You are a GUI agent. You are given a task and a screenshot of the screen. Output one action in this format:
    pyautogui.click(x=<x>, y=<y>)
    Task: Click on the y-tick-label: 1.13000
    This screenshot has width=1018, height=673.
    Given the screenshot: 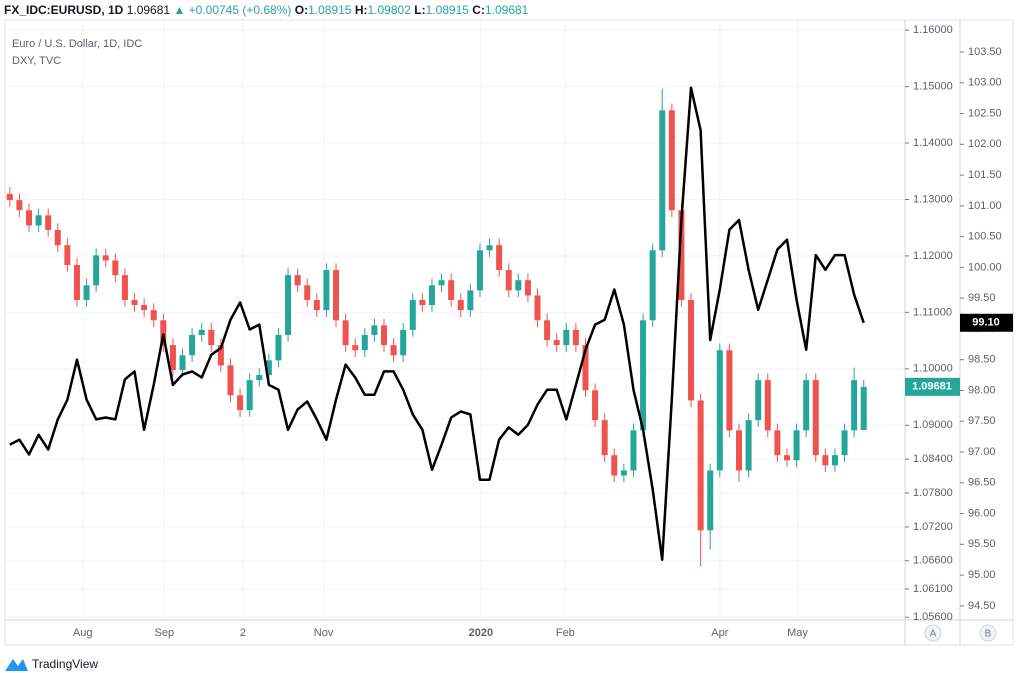 What is the action you would take?
    pyautogui.click(x=933, y=199)
    